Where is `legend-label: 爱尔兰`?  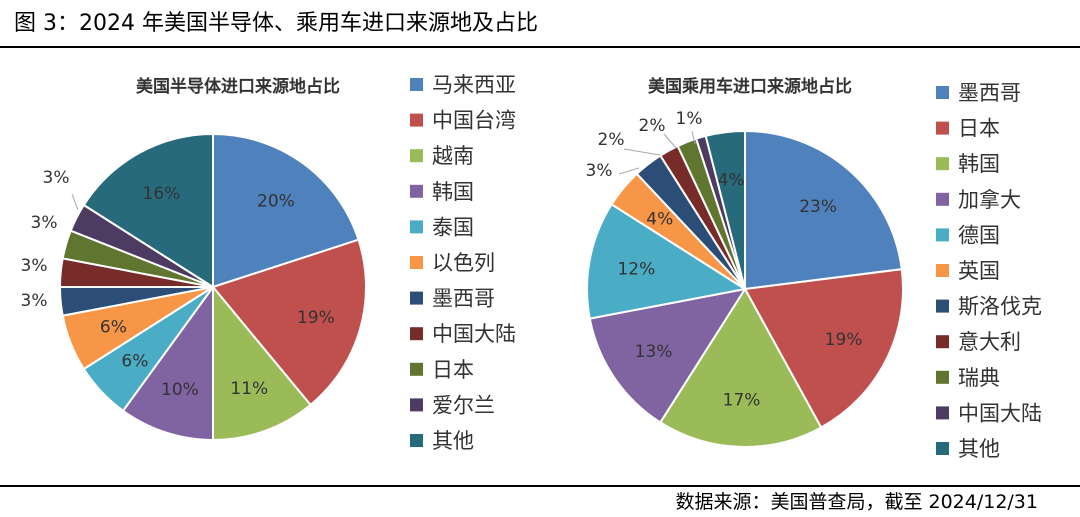 legend-label: 爱尔兰 is located at coordinates (463, 405).